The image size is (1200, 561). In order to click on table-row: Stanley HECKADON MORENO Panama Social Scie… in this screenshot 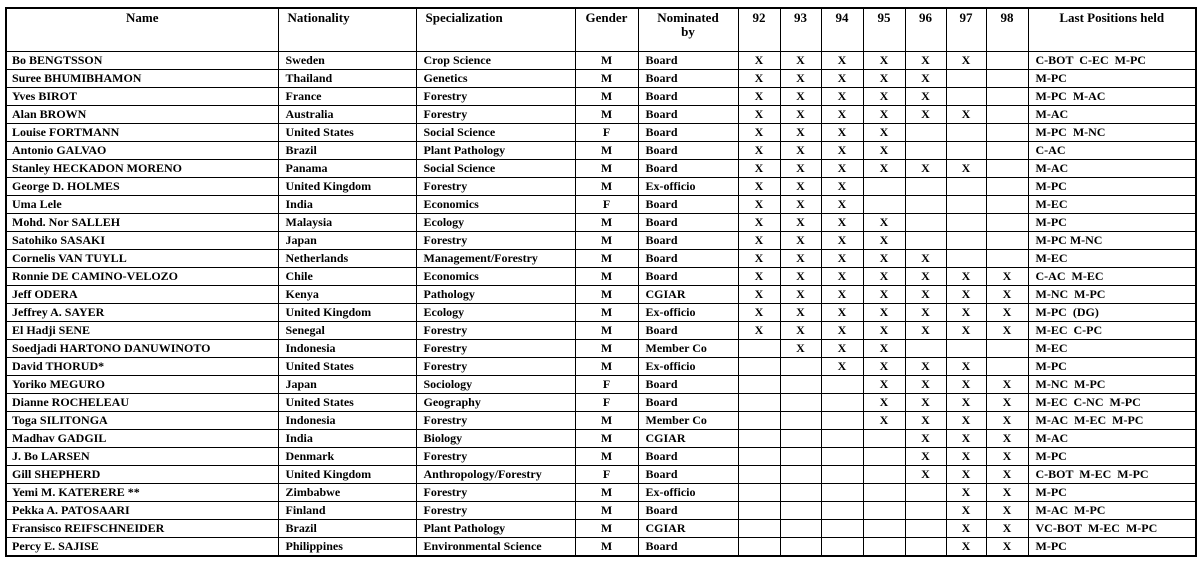, I will do `click(601, 168)`.